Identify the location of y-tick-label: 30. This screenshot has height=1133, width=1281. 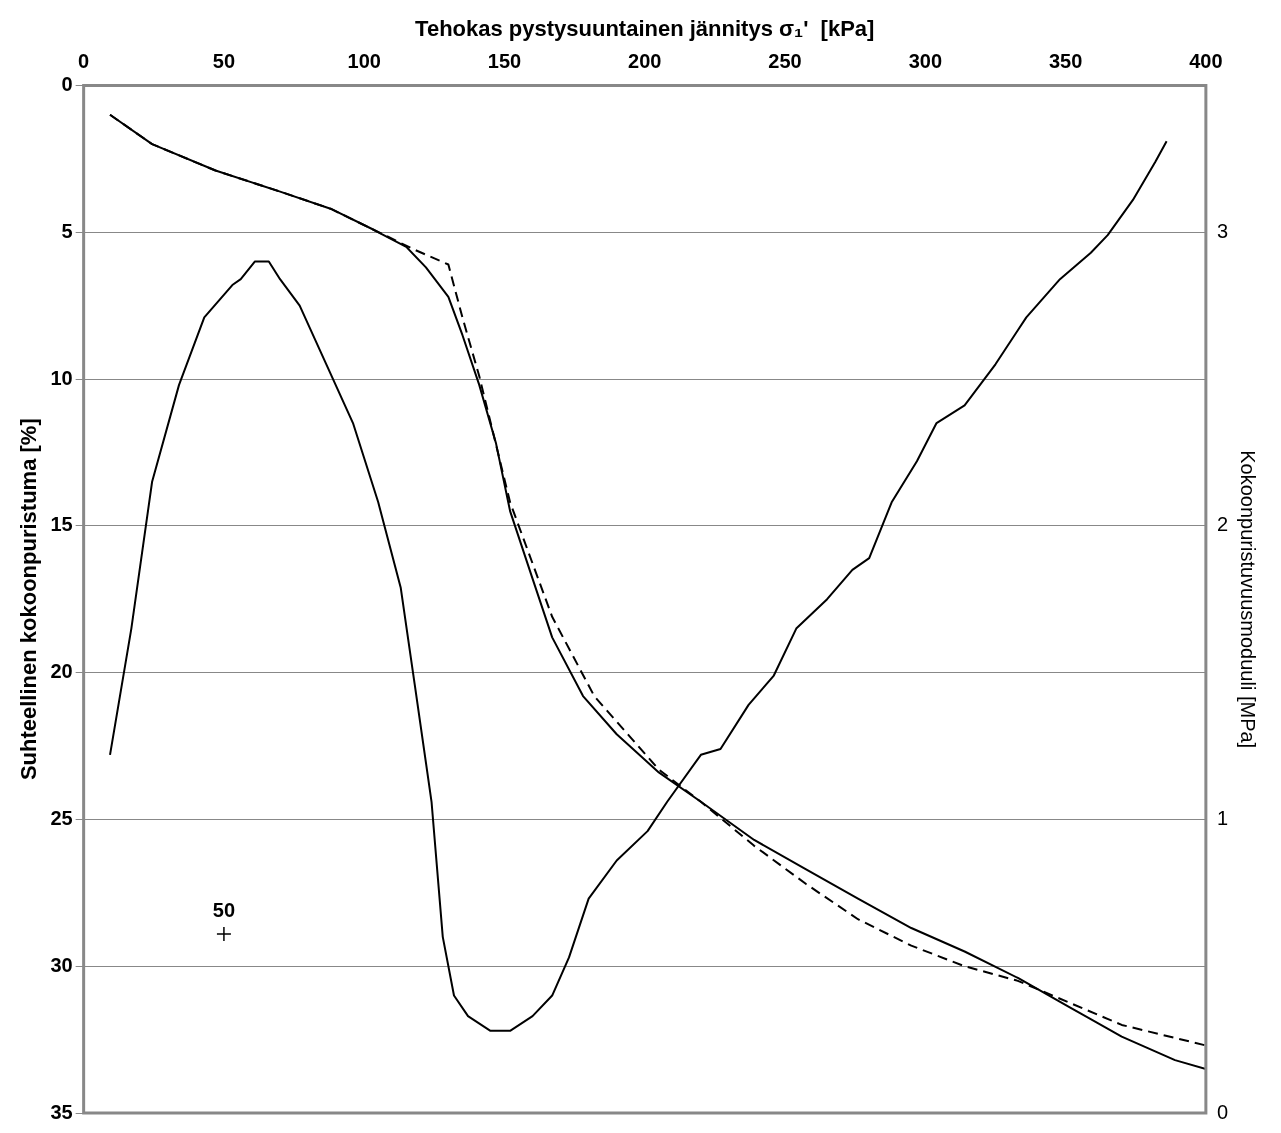
(61, 964).